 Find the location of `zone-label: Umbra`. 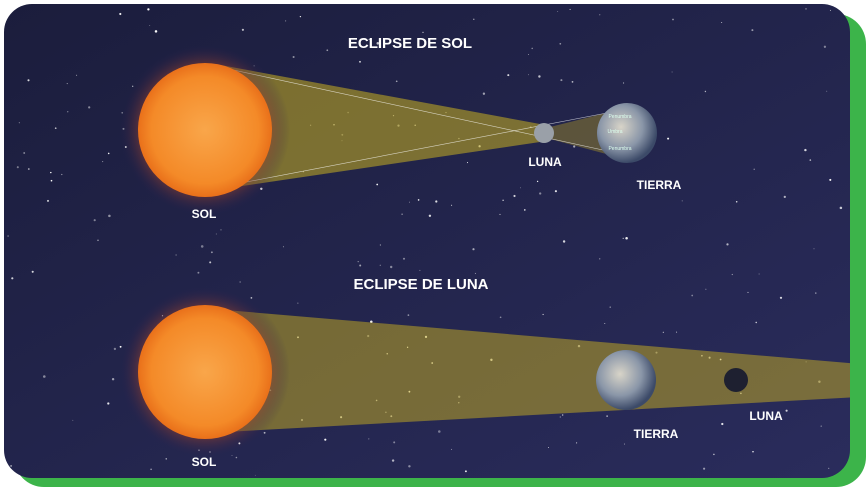

zone-label: Umbra is located at coordinates (614, 132).